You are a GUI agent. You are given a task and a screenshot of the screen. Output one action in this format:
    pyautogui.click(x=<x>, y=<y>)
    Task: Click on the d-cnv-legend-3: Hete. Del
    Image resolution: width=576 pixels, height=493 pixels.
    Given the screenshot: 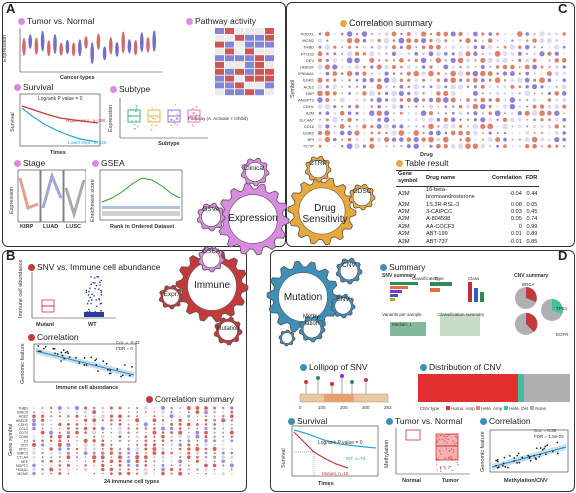 What is the action you would take?
    pyautogui.click(x=516, y=408)
    